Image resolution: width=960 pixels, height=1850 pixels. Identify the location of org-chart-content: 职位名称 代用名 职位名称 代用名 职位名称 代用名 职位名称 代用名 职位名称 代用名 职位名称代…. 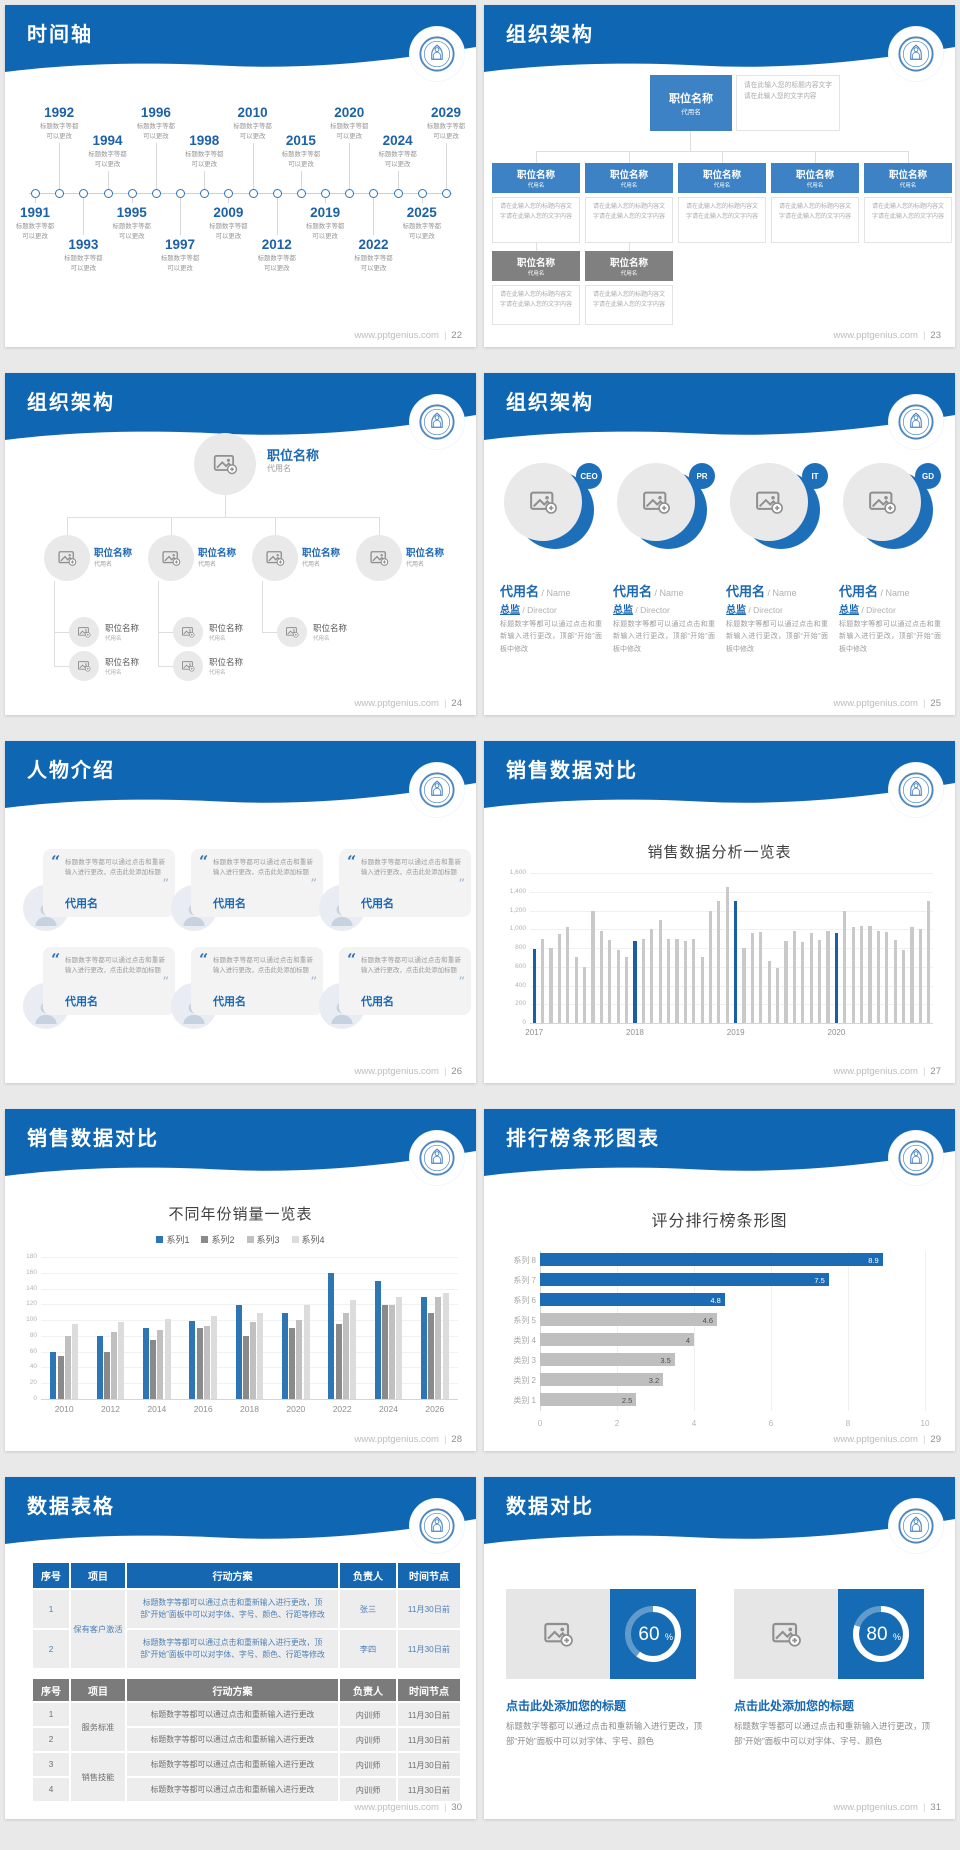
(240, 562).